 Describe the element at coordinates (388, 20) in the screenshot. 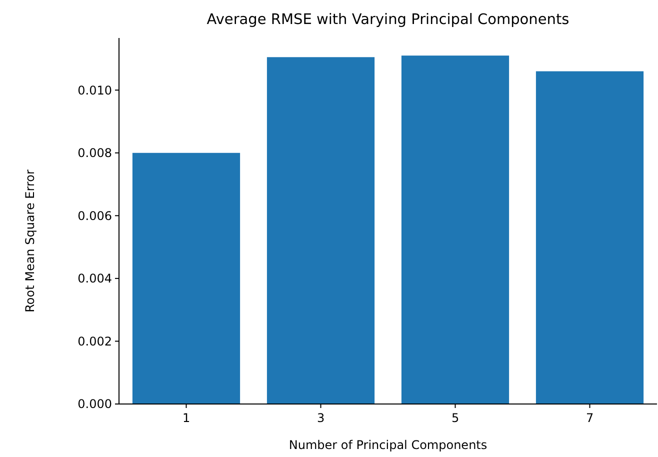

I see `chart-title: Average RMSE with Varying Principal Components` at that location.